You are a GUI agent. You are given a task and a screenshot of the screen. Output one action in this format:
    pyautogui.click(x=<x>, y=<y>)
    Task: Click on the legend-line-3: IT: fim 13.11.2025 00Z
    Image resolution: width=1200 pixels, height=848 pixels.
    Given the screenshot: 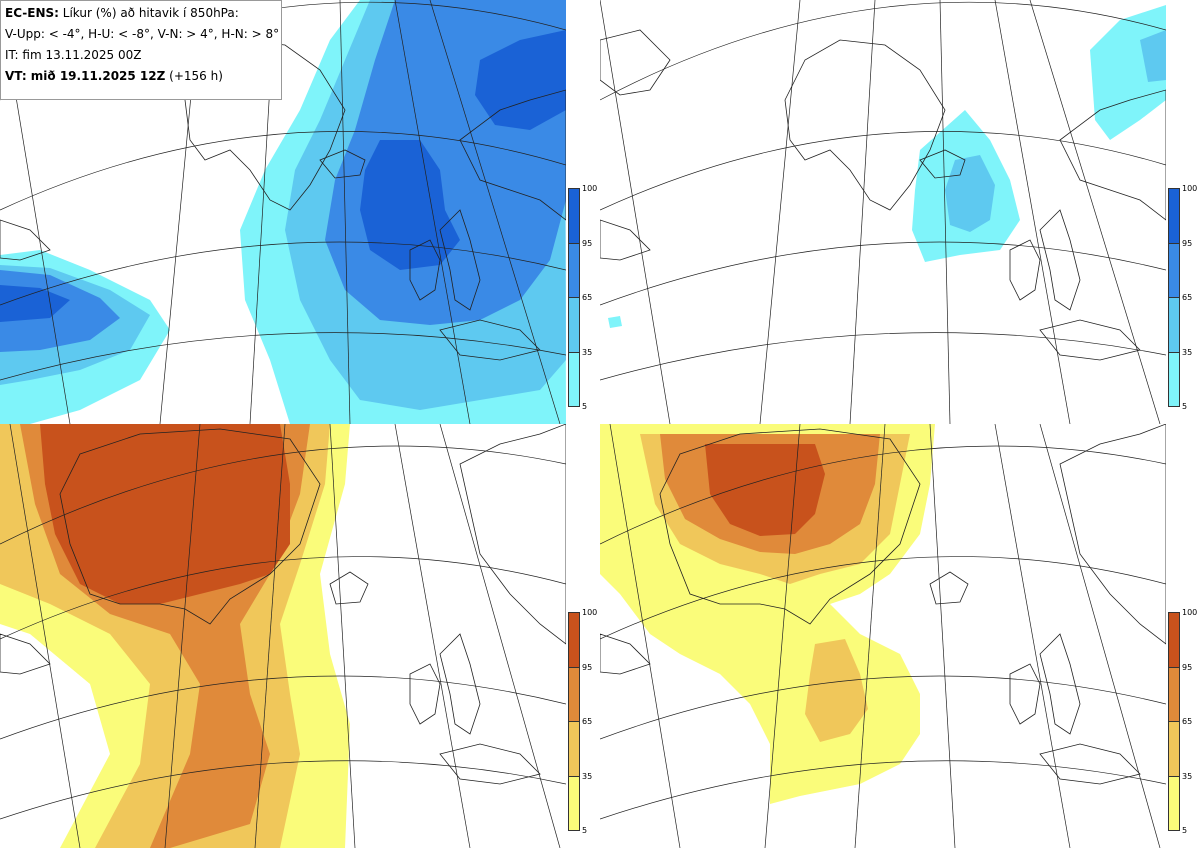 What is the action you would take?
    pyautogui.click(x=73, y=55)
    